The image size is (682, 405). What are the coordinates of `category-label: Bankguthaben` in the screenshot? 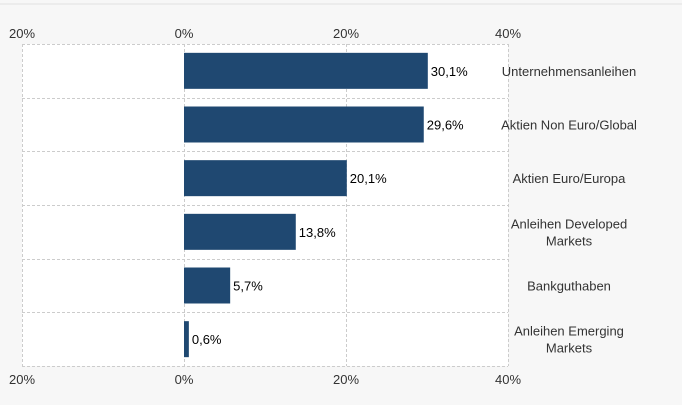 It's located at (569, 286).